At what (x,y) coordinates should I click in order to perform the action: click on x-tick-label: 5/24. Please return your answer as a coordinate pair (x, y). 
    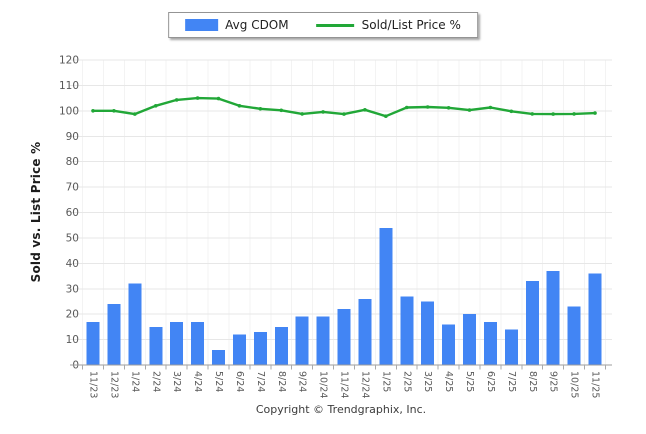
    Looking at the image, I should click on (218, 381).